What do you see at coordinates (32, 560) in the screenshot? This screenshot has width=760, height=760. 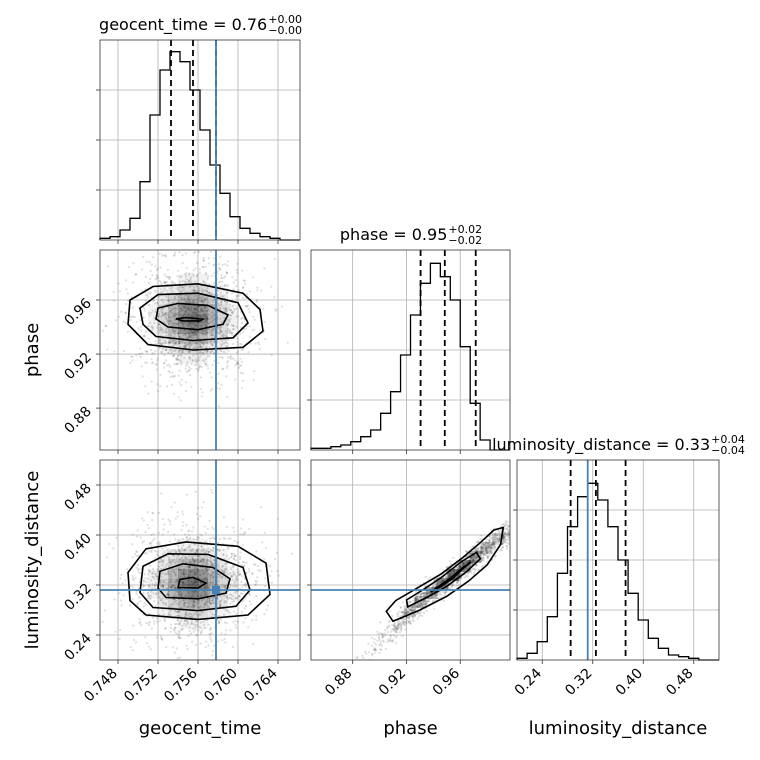 I see `y-axis-label-luminosity_distance: luminosity_distance` at bounding box center [32, 560].